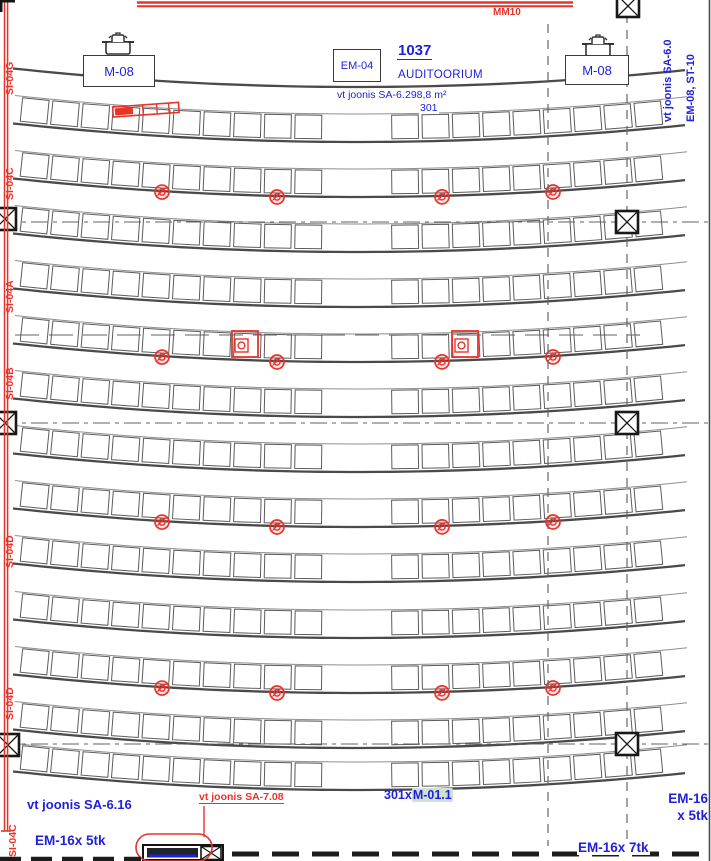 Image resolution: width=711 pixels, height=861 pixels. Describe the element at coordinates (13, 840) in the screenshot. I see `duct-label-si04c-2: SI-04C` at that location.